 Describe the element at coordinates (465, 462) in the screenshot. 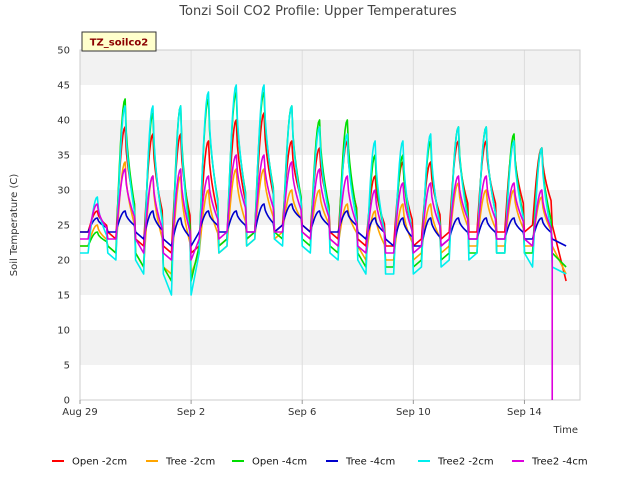

I see `legend-label: Tree2 -2cm` at that location.